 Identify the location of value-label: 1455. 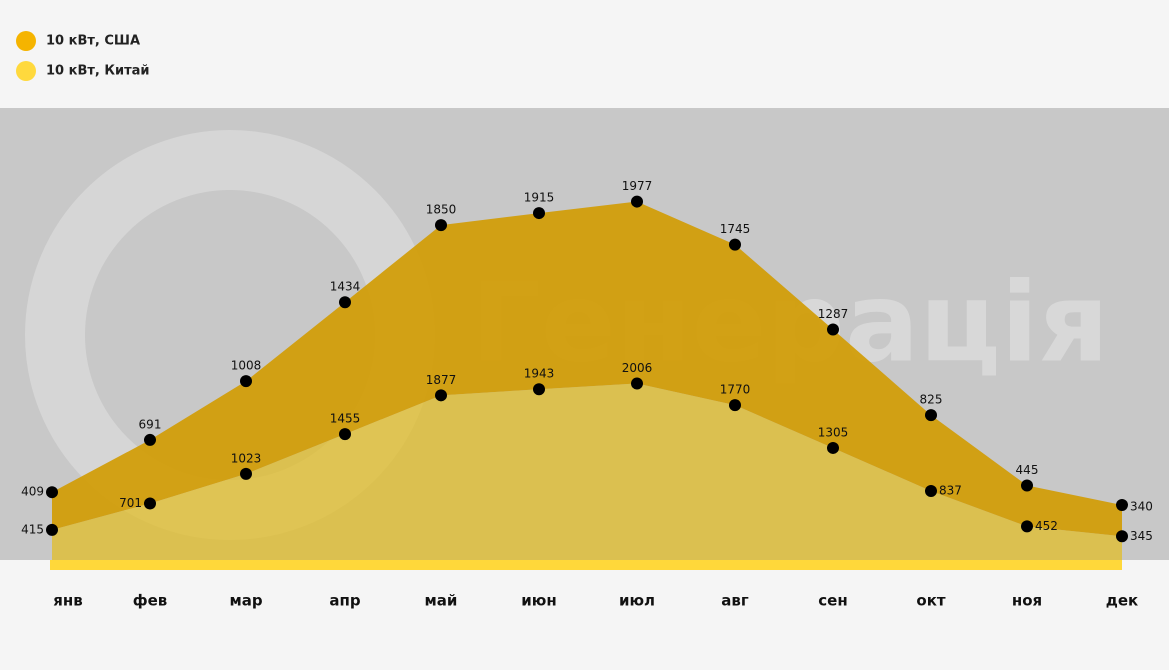
(345, 419).